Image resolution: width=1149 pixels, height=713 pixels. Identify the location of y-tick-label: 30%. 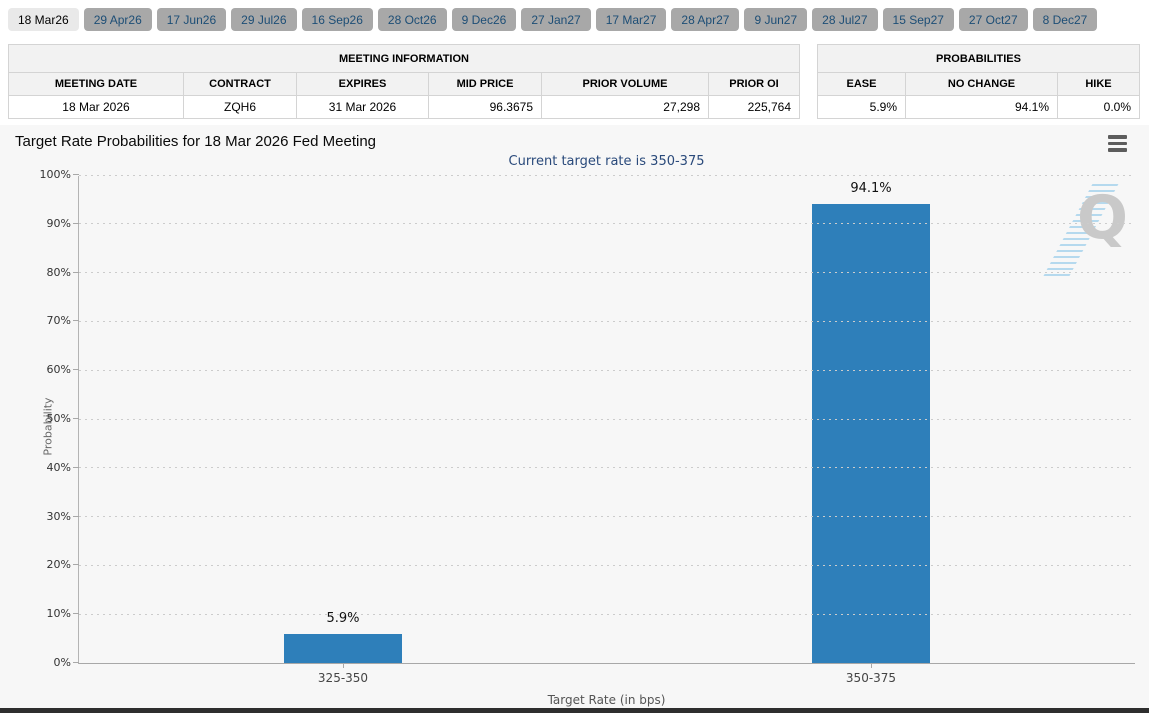
(58, 516).